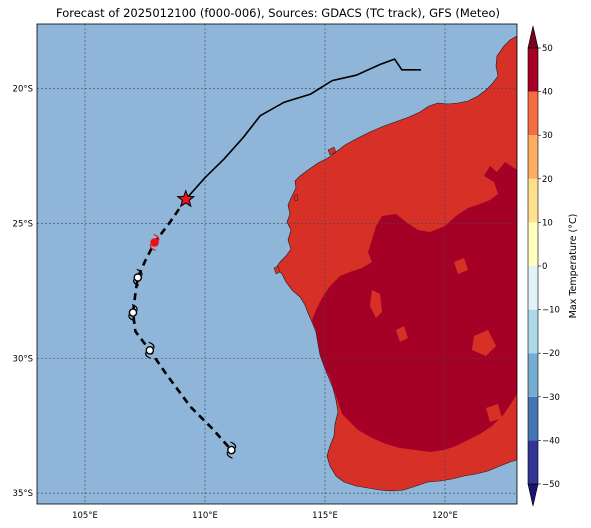  I want to click on colorbar-extend-low, so click(533, 495).